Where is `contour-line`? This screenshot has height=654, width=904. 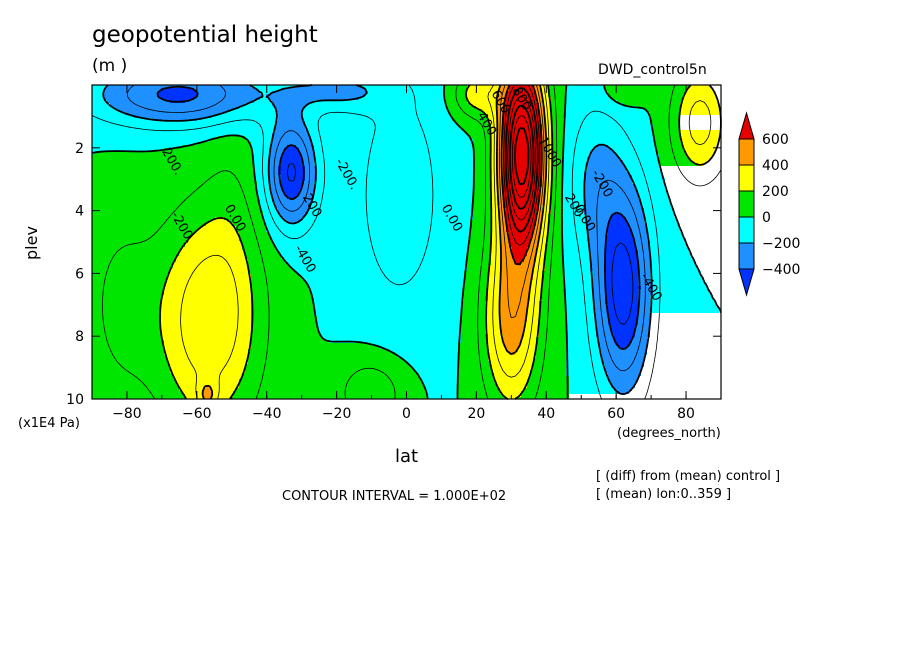
contour-line is located at coordinates (522, 157).